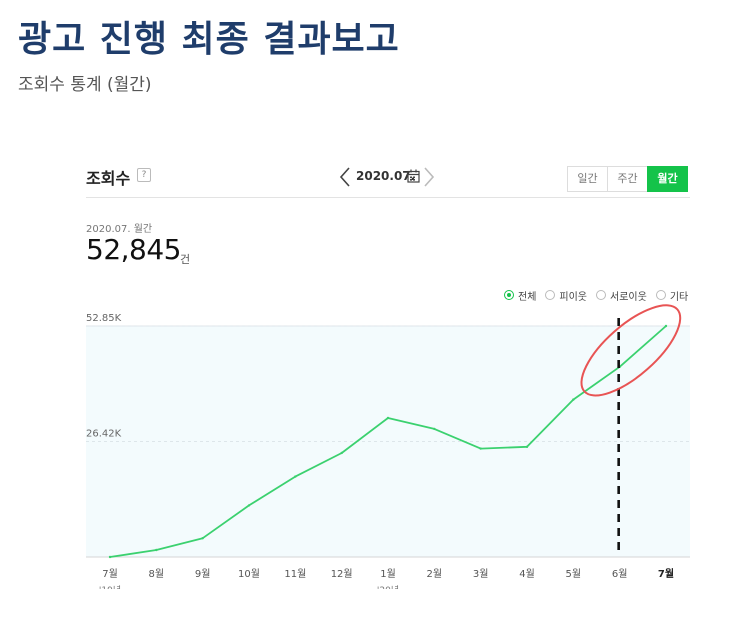 The height and width of the screenshot is (620, 743). Describe the element at coordinates (249, 574) in the screenshot. I see `x-tick-label: 10월` at that location.